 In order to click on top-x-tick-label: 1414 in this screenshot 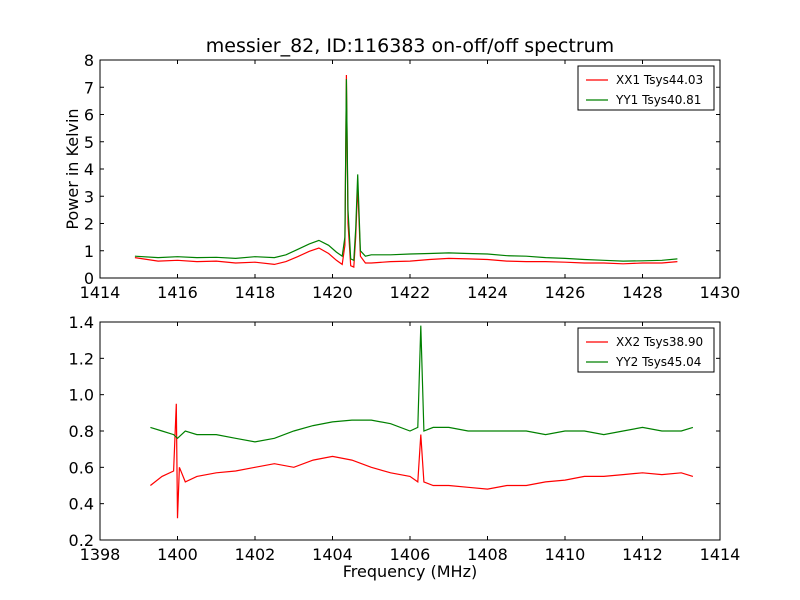, I will do `click(100, 292)`.